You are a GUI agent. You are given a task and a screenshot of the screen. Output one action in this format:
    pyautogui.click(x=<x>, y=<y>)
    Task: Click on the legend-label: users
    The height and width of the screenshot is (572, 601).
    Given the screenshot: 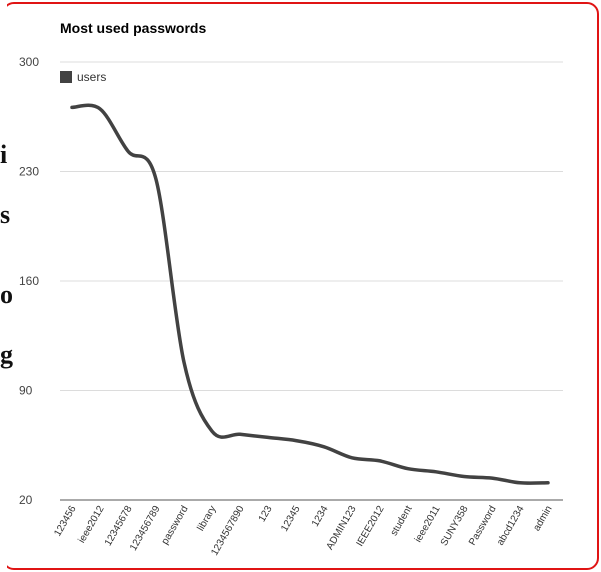 What is the action you would take?
    pyautogui.click(x=92, y=77)
    